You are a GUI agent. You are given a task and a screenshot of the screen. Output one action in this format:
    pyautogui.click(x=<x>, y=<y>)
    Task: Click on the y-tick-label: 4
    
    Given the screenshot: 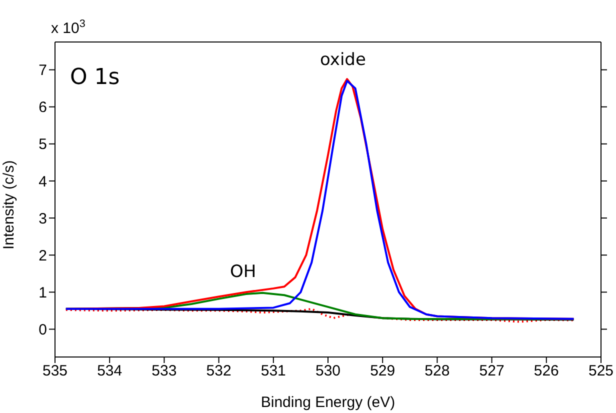 What is the action you would take?
    pyautogui.click(x=42, y=181)
    